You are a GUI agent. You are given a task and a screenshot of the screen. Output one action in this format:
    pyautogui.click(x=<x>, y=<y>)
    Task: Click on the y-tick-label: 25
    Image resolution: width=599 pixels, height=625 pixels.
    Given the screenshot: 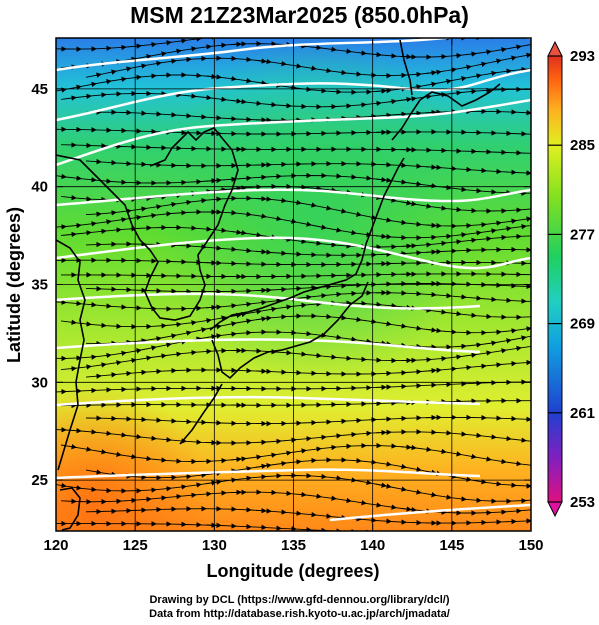 What is the action you would take?
    pyautogui.click(x=39, y=480)
    